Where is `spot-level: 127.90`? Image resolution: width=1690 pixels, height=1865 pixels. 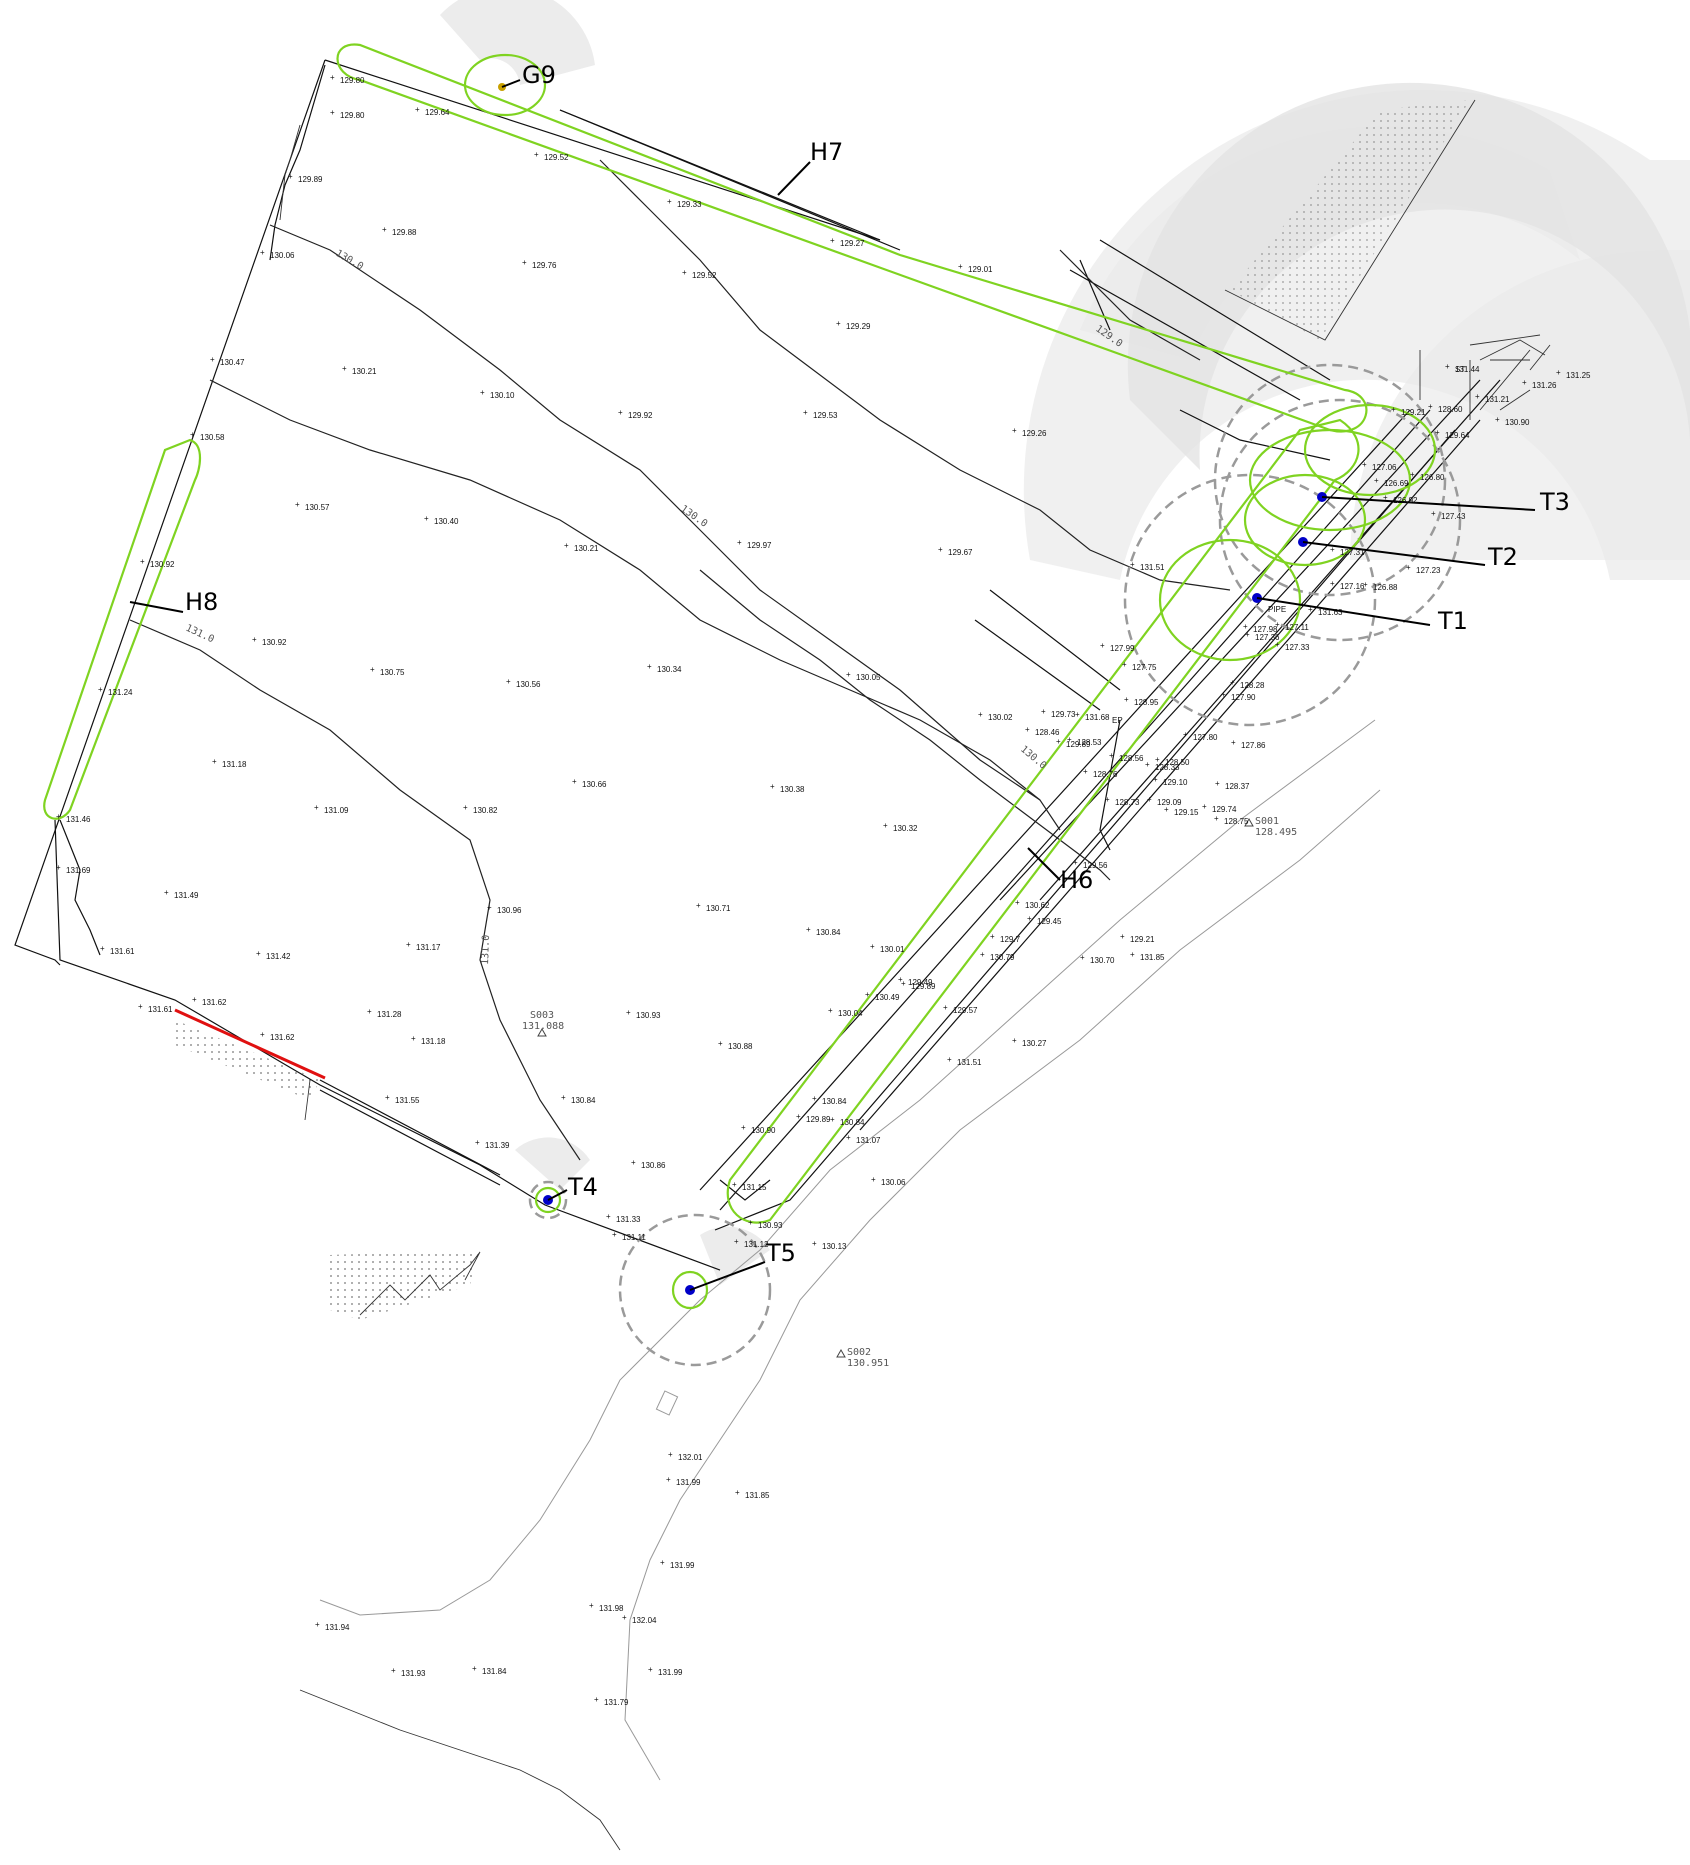 spot-level: 127.90 is located at coordinates (1243, 697).